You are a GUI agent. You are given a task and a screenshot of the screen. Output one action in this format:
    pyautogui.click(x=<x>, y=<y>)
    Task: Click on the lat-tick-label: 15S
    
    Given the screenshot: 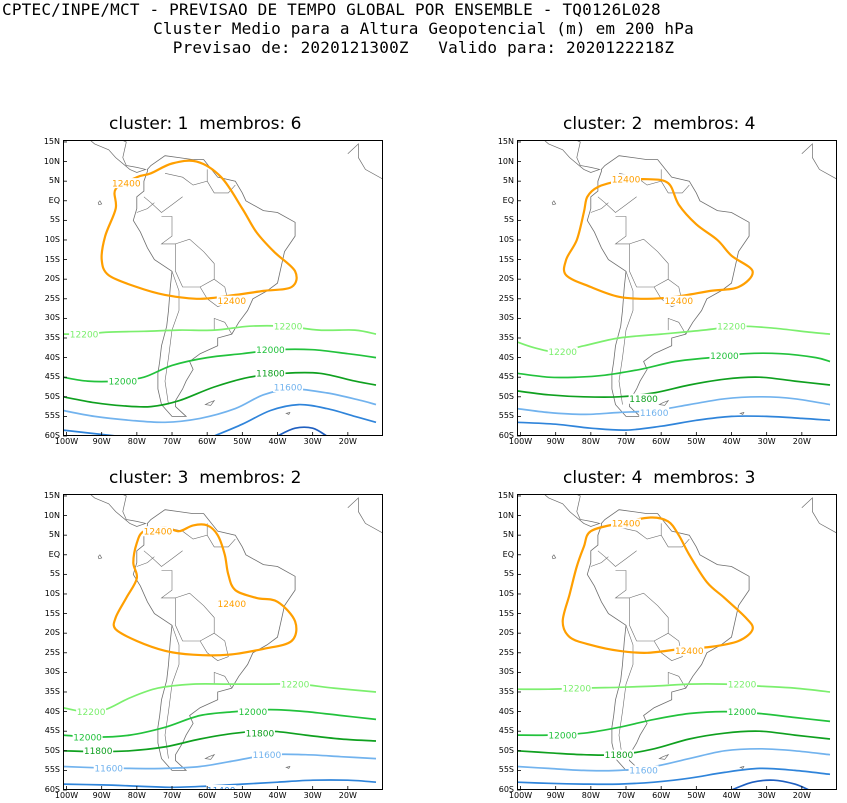 What is the action you would take?
    pyautogui.click(x=506, y=613)
    